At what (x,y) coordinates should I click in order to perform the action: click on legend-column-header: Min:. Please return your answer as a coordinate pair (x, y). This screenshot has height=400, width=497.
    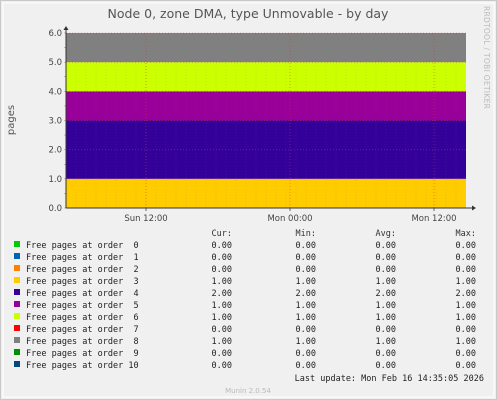
    Looking at the image, I should click on (306, 234).